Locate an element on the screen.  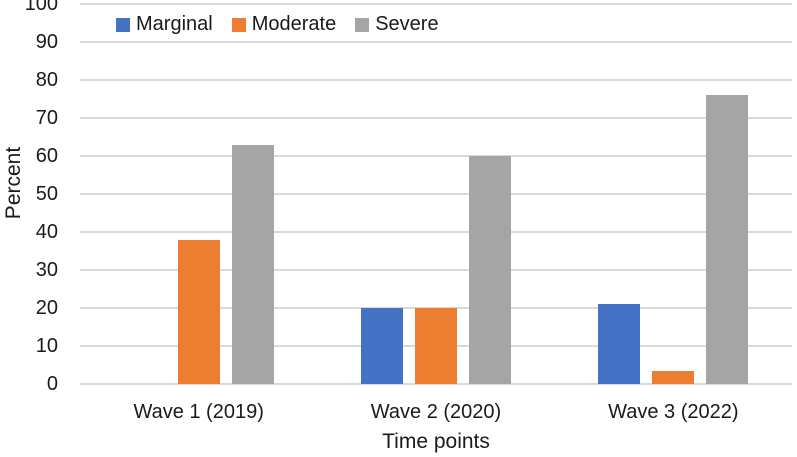
y-tick-label-100: 100 is located at coordinates (41, 7).